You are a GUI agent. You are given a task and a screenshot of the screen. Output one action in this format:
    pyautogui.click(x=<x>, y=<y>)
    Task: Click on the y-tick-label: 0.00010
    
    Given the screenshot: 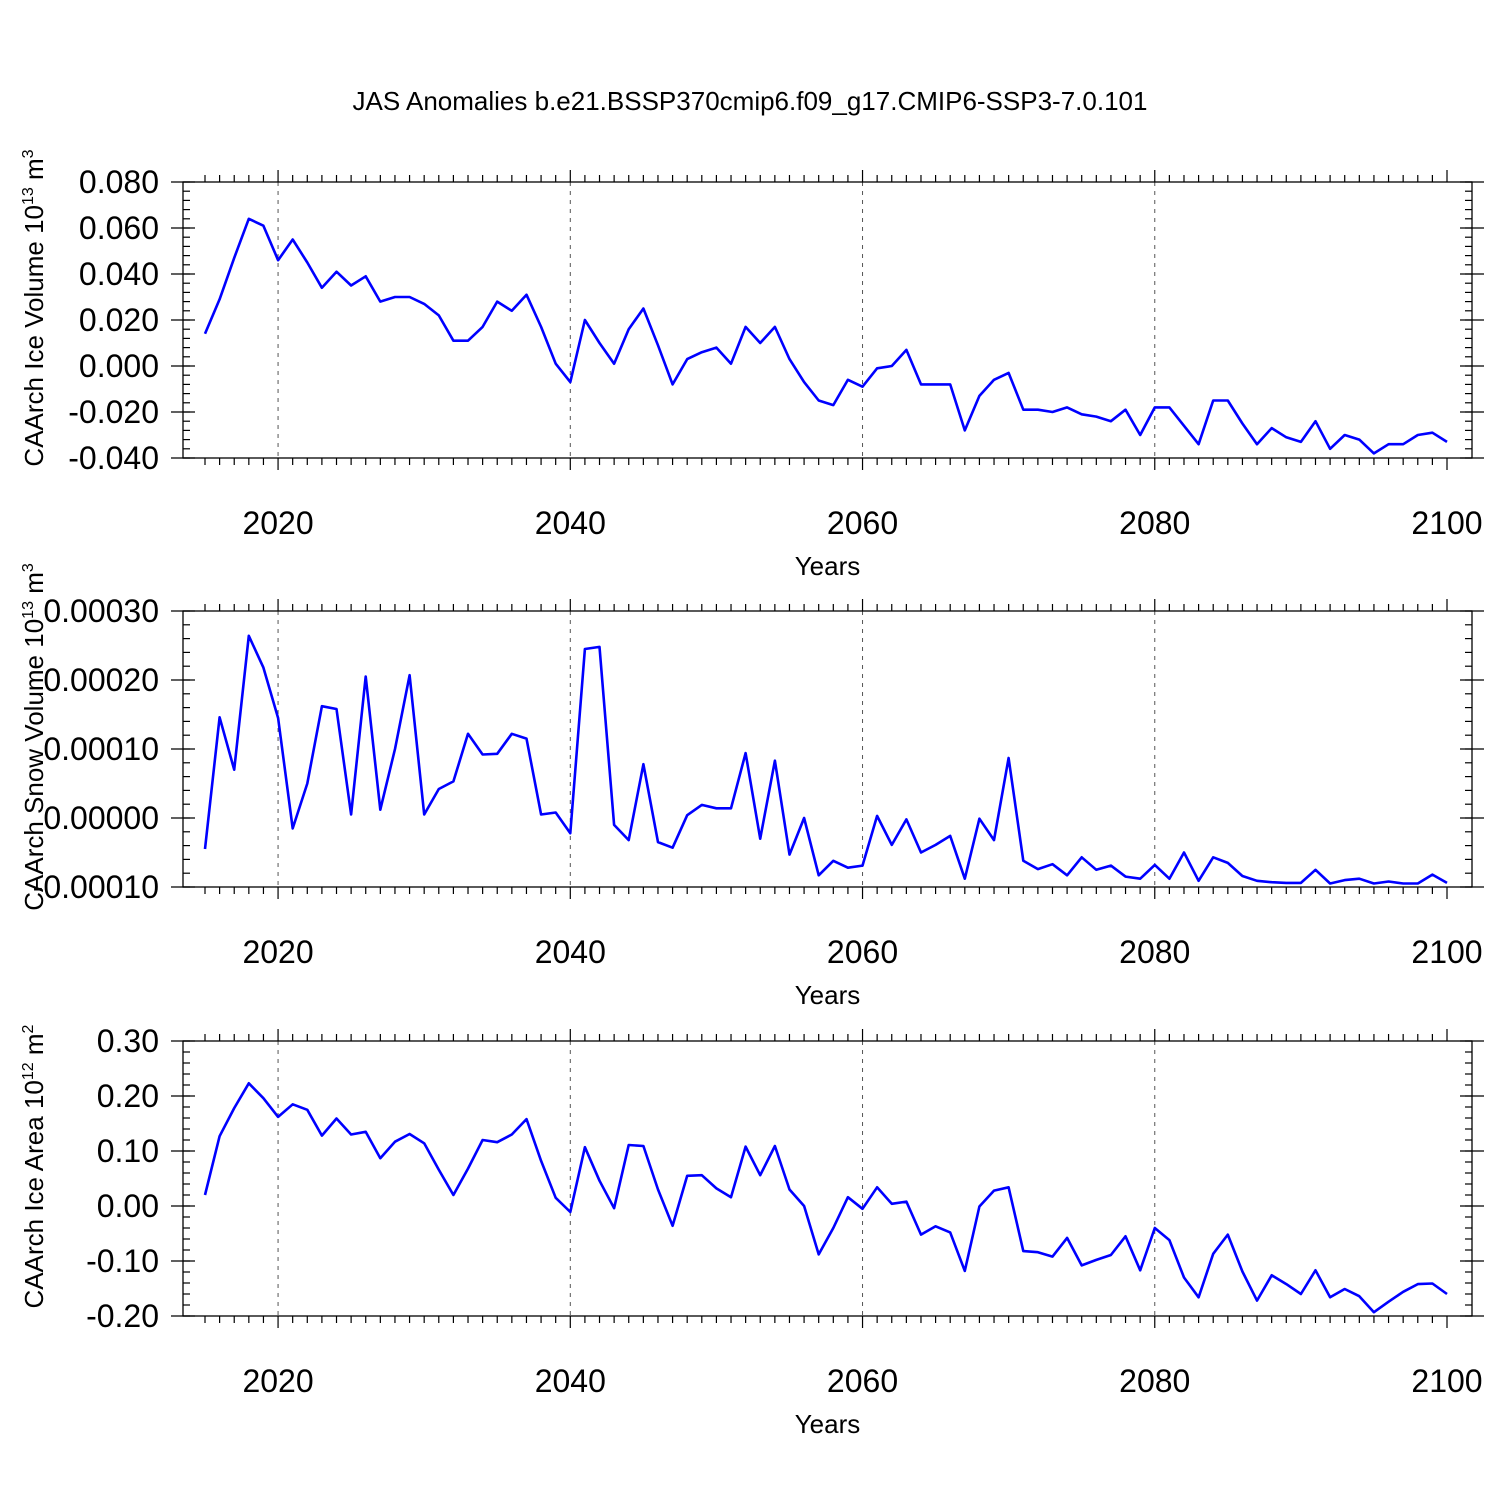 What is the action you would take?
    pyautogui.click(x=101, y=749)
    